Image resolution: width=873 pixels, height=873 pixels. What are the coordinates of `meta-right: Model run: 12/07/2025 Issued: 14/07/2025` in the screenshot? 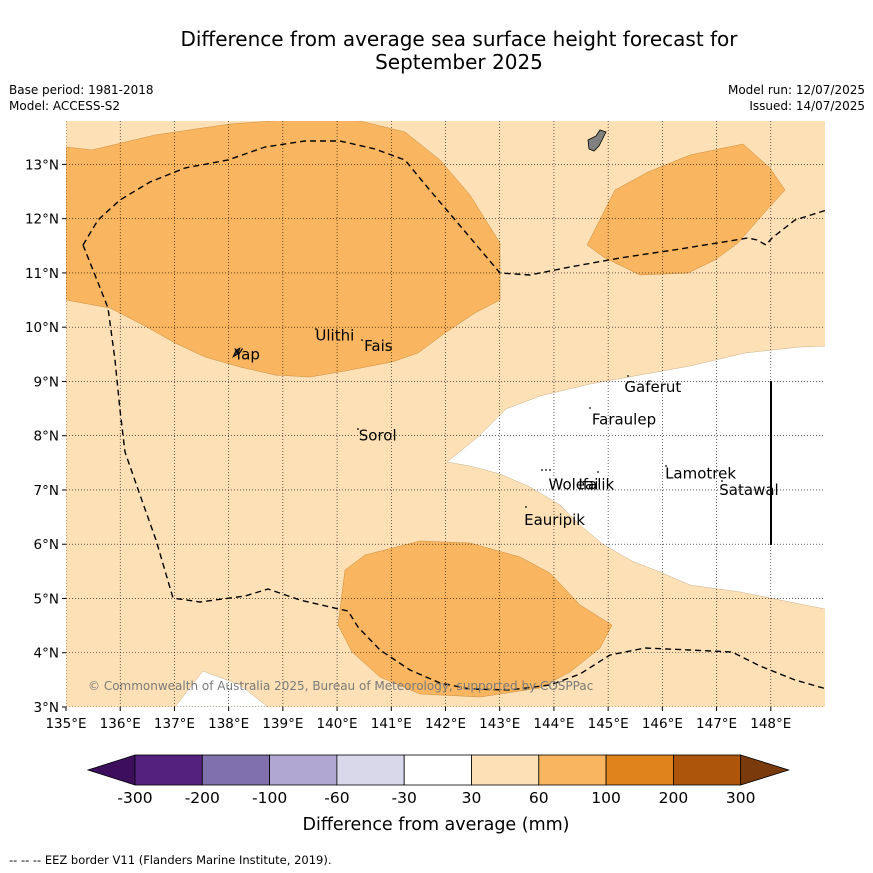 It's located at (796, 98).